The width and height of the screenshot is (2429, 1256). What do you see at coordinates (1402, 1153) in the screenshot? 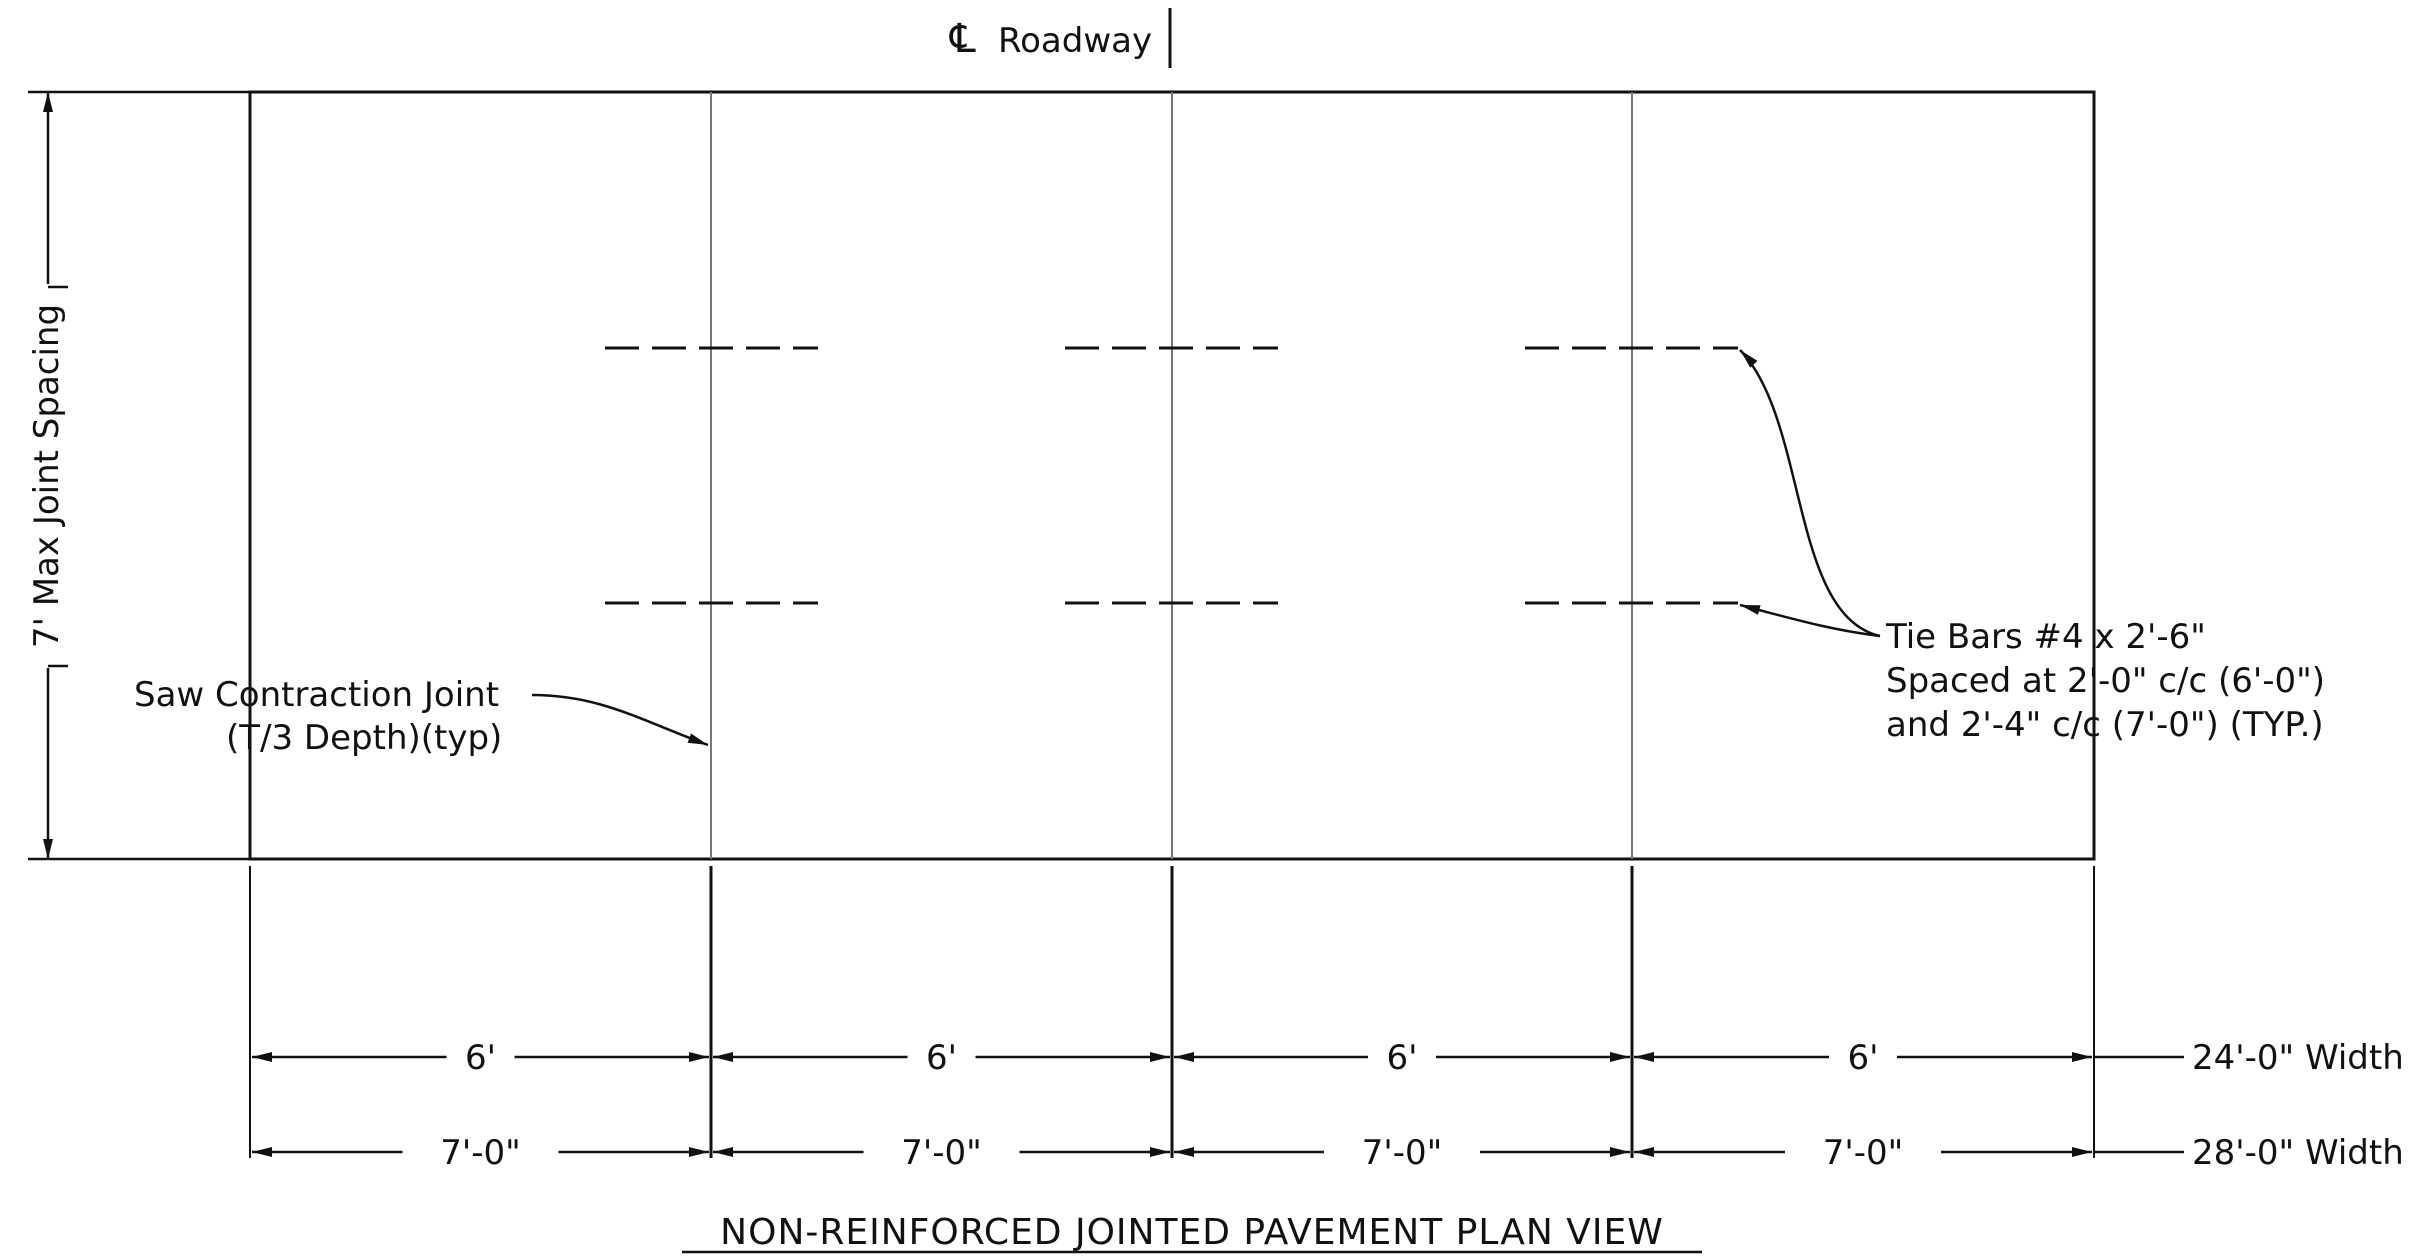
I see `row2-segment-label-3: 7'-0"` at bounding box center [1402, 1153].